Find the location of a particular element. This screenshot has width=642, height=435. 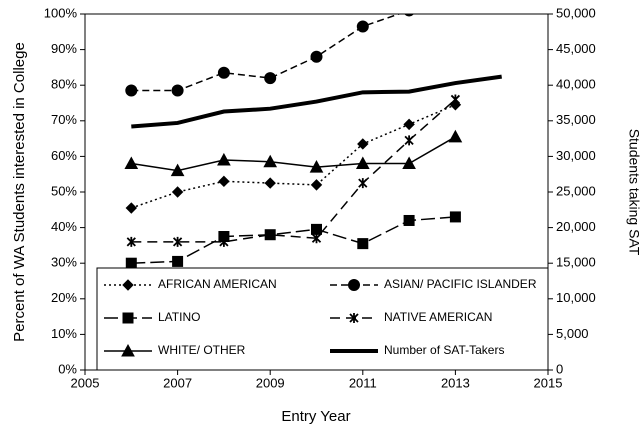

y-tick-label: 90% is located at coordinates (64, 48).